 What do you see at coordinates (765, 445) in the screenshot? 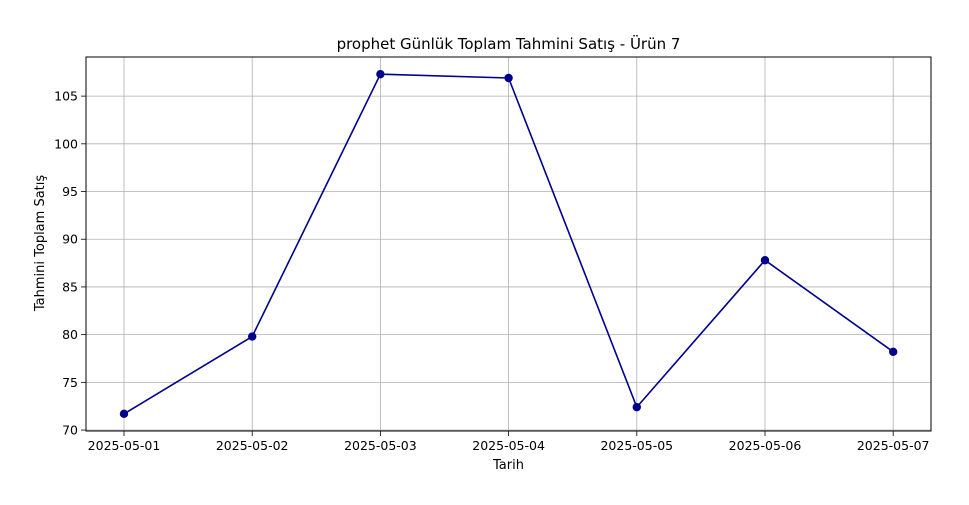
I see `x-tick-label: 2025-05-06` at bounding box center [765, 445].